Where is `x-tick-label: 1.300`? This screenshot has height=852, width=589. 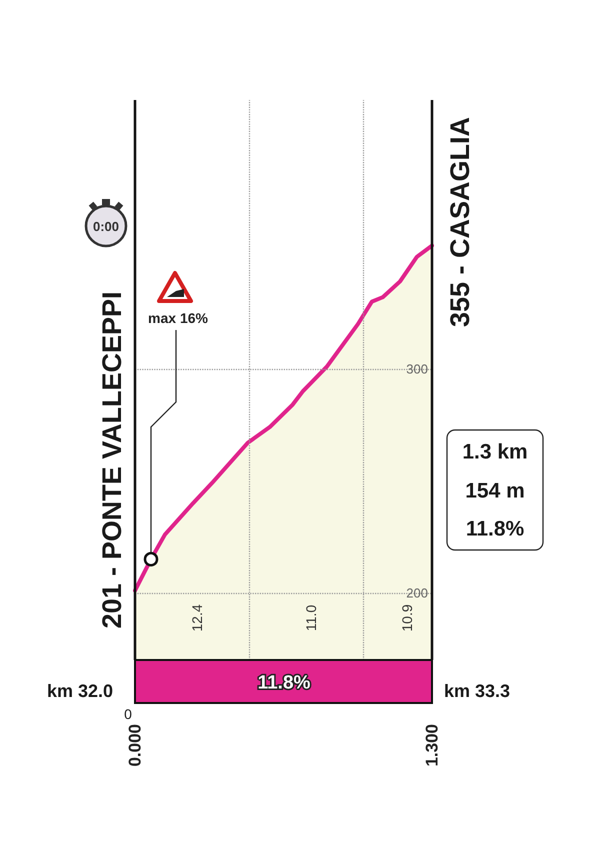
x-tick-label: 1.300 is located at coordinates (432, 745).